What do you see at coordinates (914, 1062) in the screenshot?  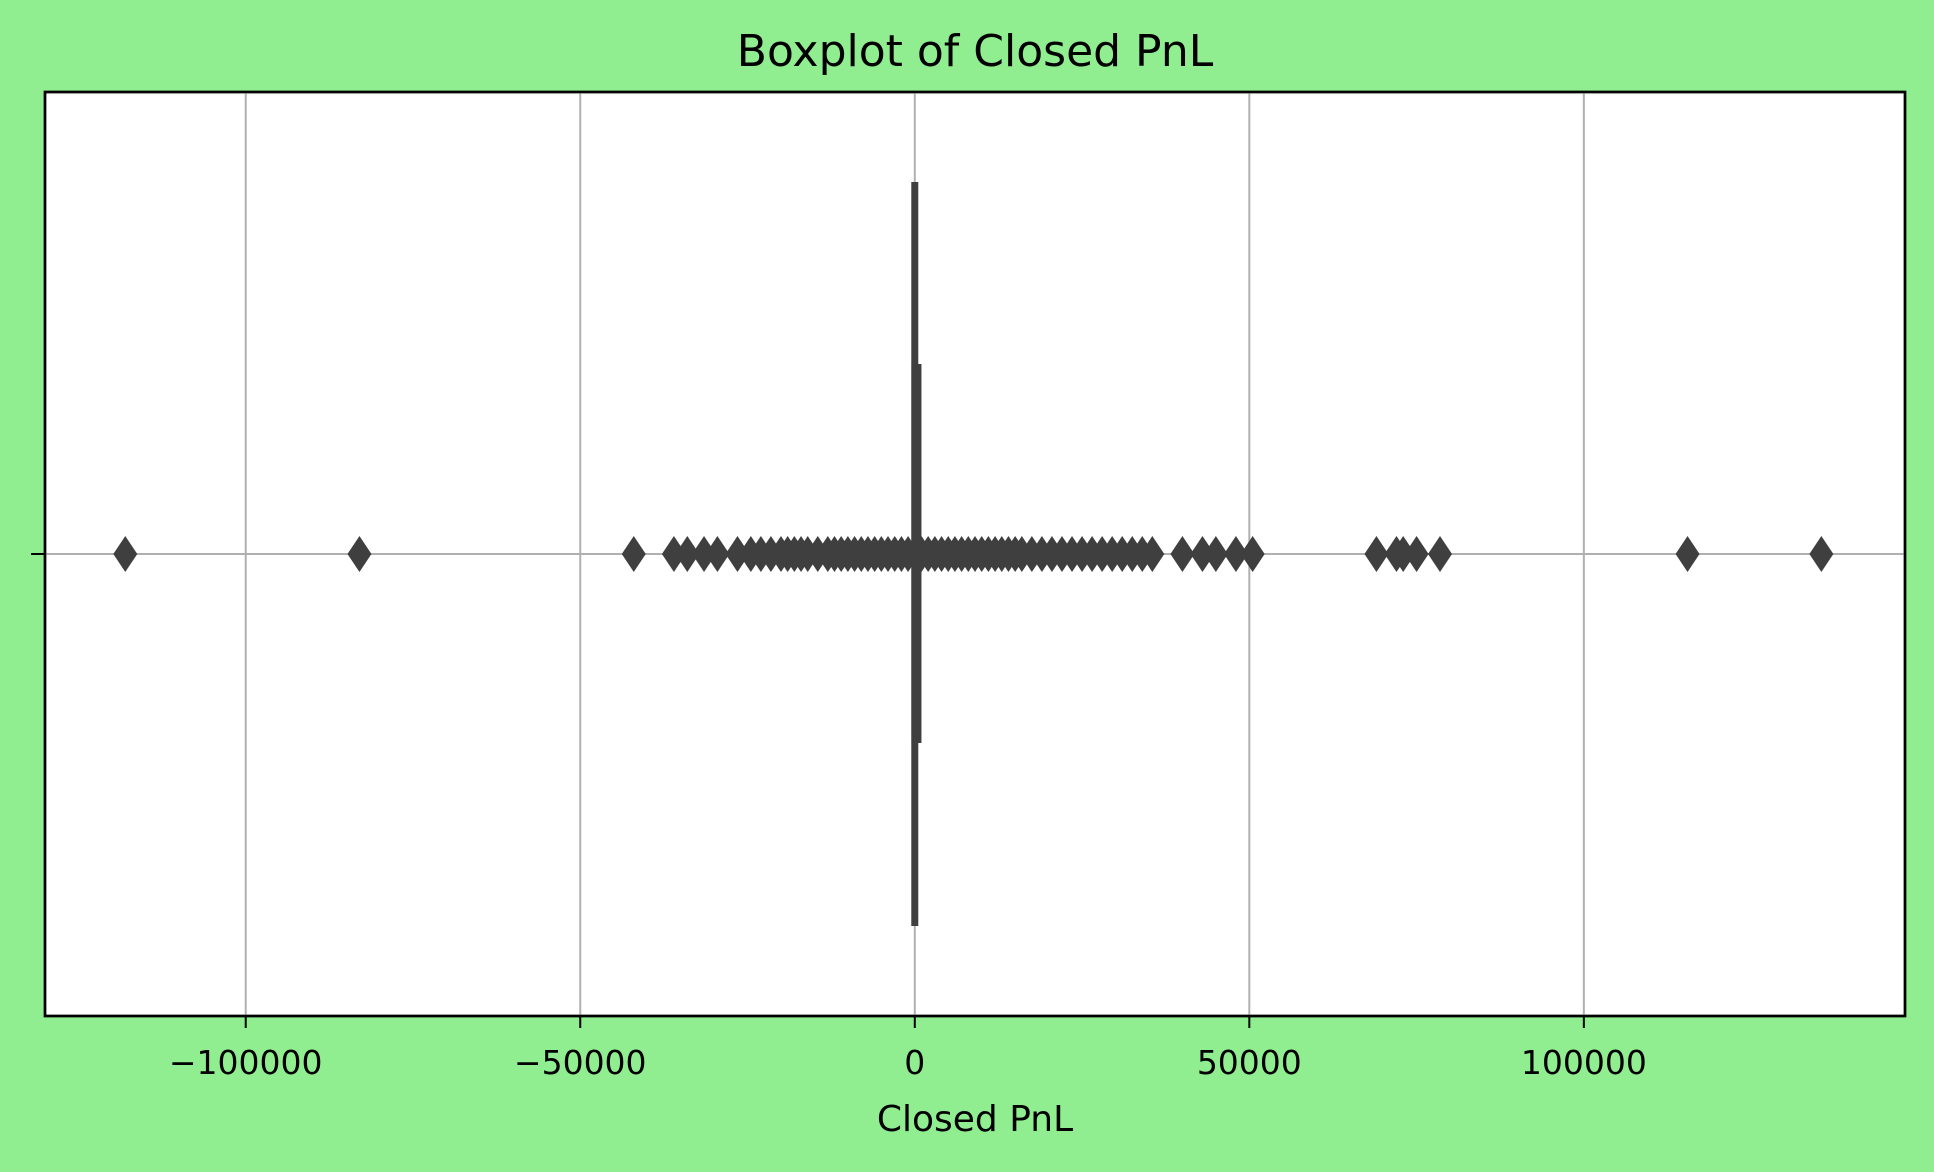 I see `x-tick-label: 0` at bounding box center [914, 1062].